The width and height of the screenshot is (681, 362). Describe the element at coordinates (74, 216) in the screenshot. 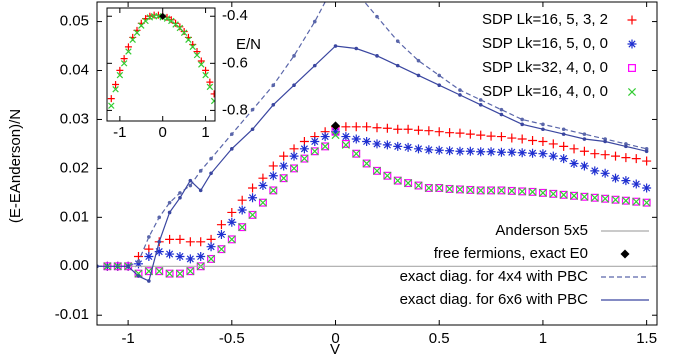

I see `y-tick-label: 0.01` at that location.